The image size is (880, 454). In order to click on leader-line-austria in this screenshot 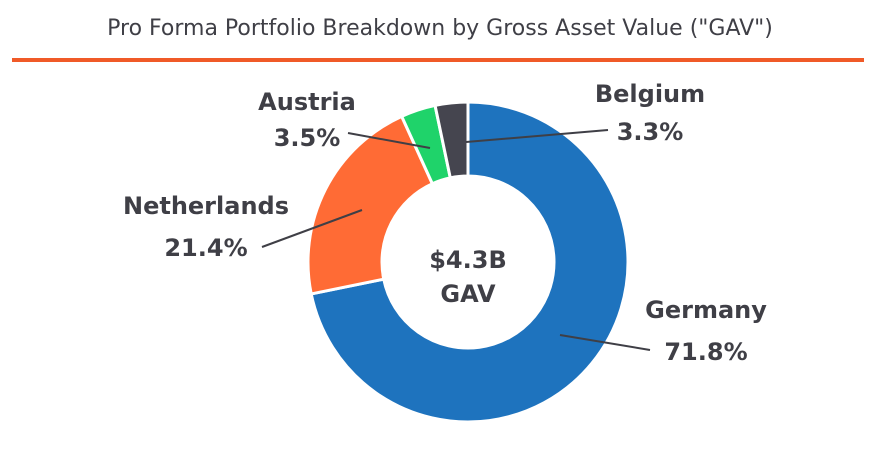, I will do `click(389, 140)`.